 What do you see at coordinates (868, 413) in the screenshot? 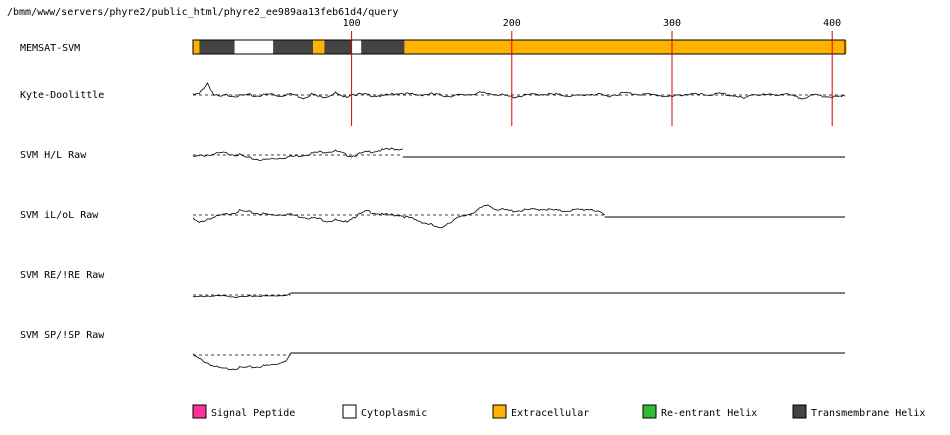
I see `legend-label-transmembrane-helix: Transmembrane Helix` at bounding box center [868, 413].